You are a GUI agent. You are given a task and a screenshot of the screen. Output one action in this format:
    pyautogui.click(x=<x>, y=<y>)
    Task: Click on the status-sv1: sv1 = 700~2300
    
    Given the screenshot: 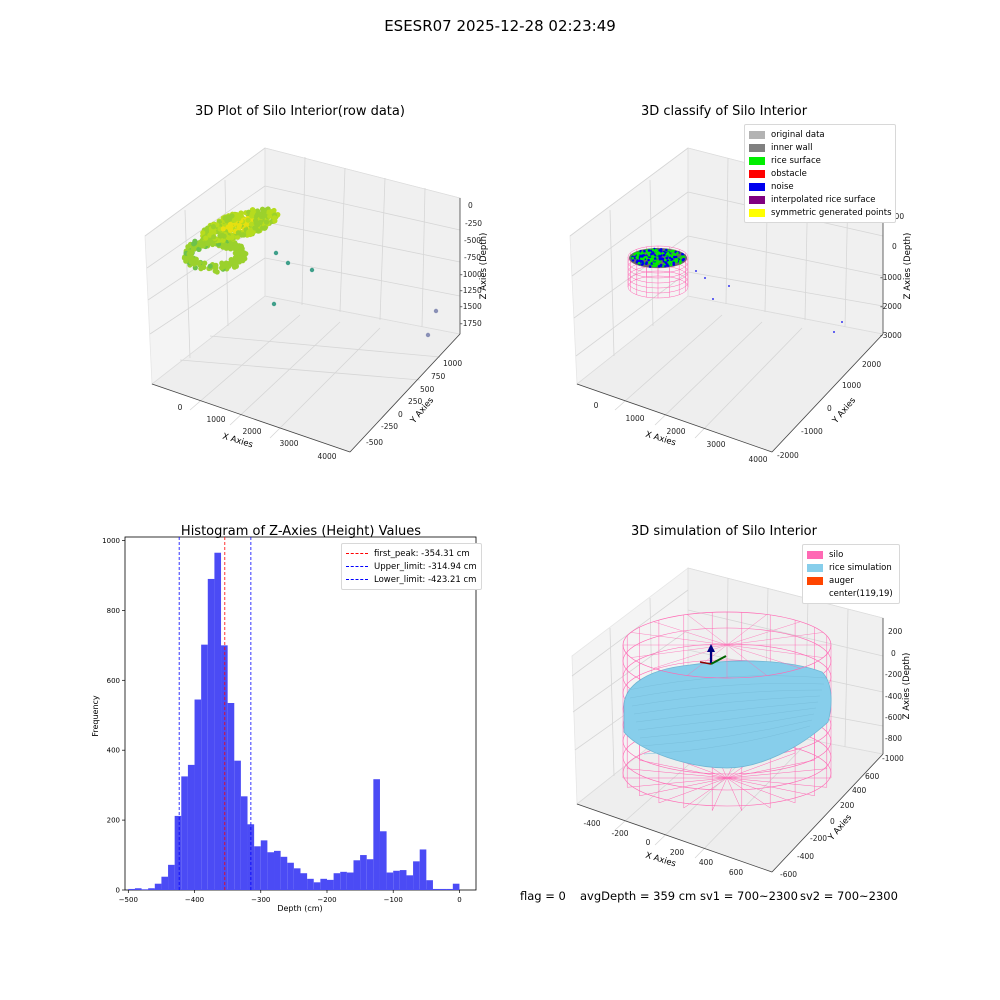 What is the action you would take?
    pyautogui.click(x=749, y=896)
    